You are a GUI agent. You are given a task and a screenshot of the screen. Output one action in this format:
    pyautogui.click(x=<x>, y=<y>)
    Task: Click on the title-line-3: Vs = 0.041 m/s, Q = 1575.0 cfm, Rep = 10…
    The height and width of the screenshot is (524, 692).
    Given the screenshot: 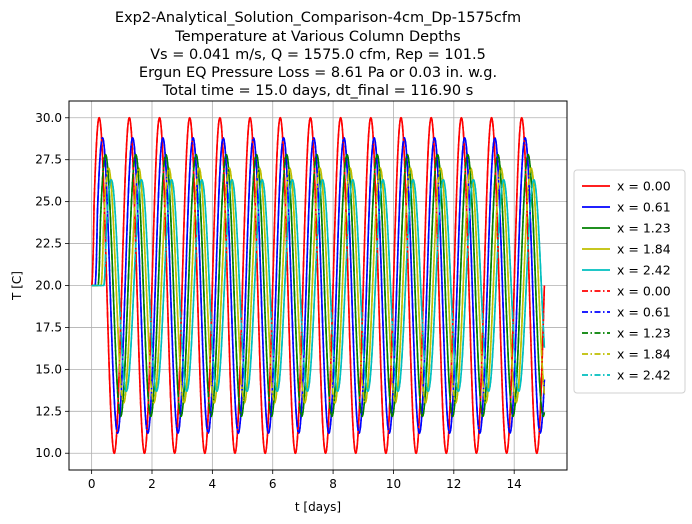 What is the action you would take?
    pyautogui.click(x=318, y=55)
    